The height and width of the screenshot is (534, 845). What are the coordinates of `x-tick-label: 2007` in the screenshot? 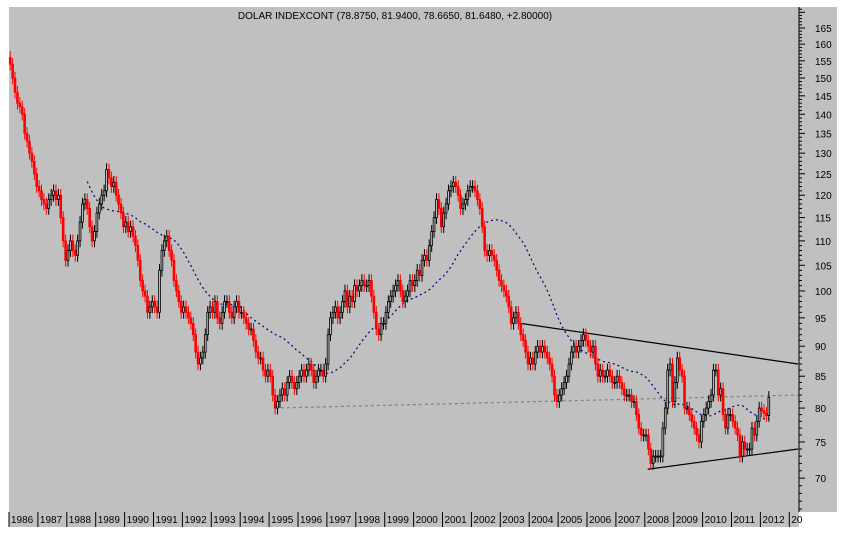 It's located at (629, 520).